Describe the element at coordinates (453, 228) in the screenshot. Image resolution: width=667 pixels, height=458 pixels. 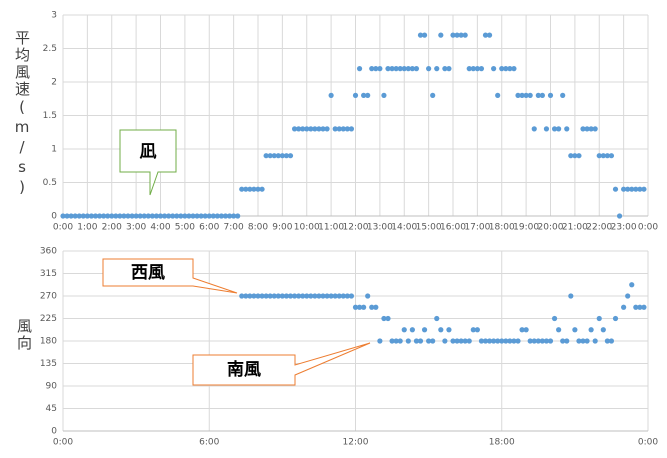
I see `x-tick-label: 16:00` at that location.